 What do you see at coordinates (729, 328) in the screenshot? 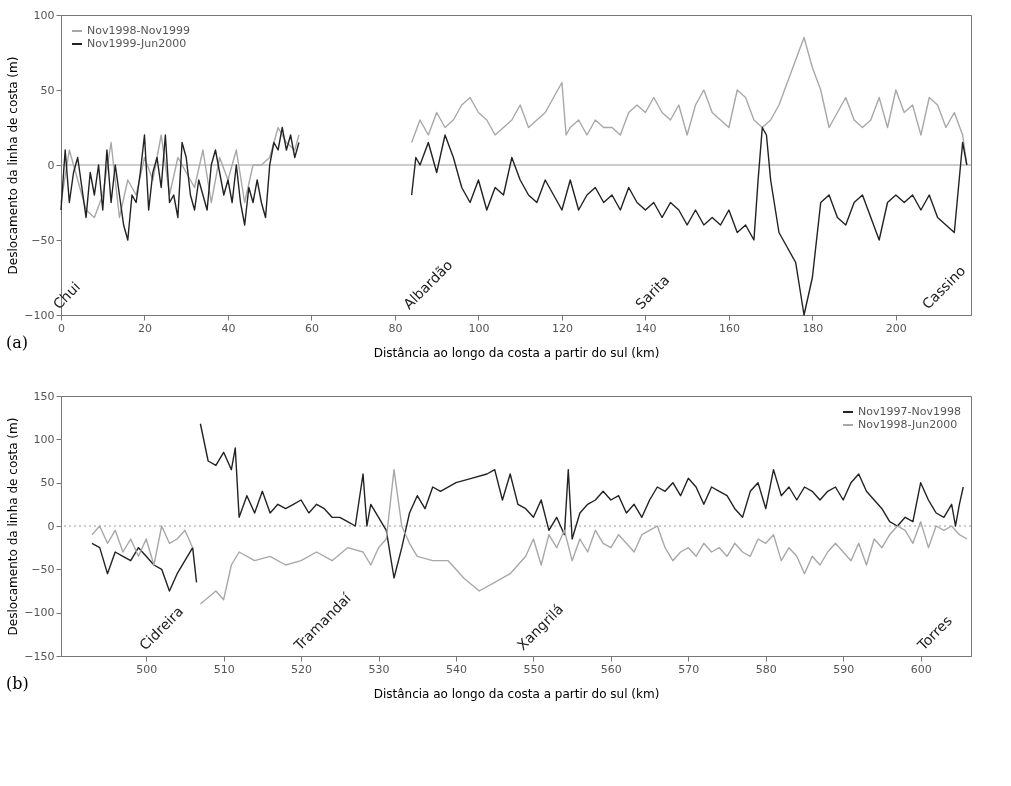
I see `x-tick-label: 160` at bounding box center [729, 328].